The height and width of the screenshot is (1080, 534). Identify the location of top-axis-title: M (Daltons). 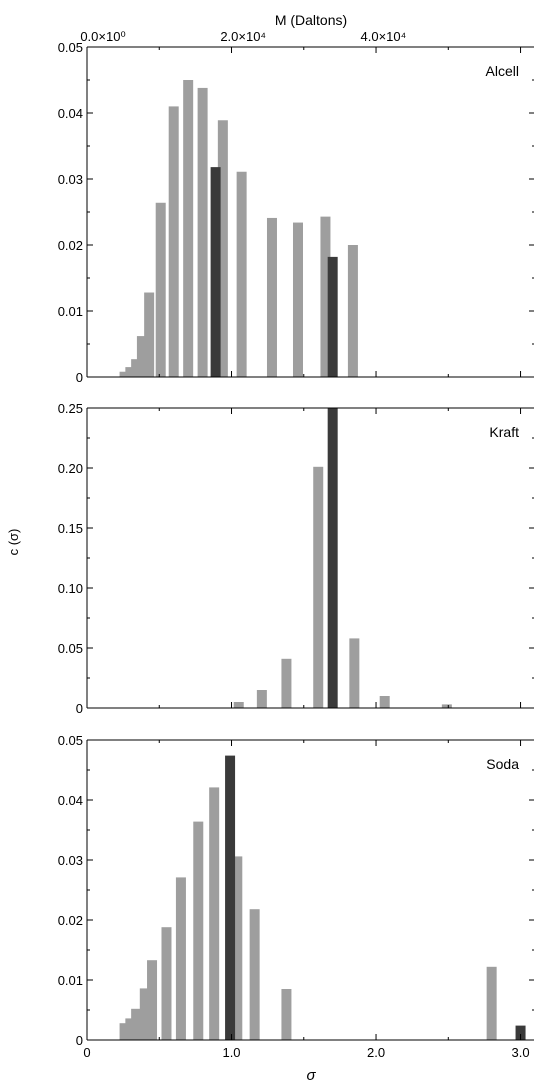
(311, 20).